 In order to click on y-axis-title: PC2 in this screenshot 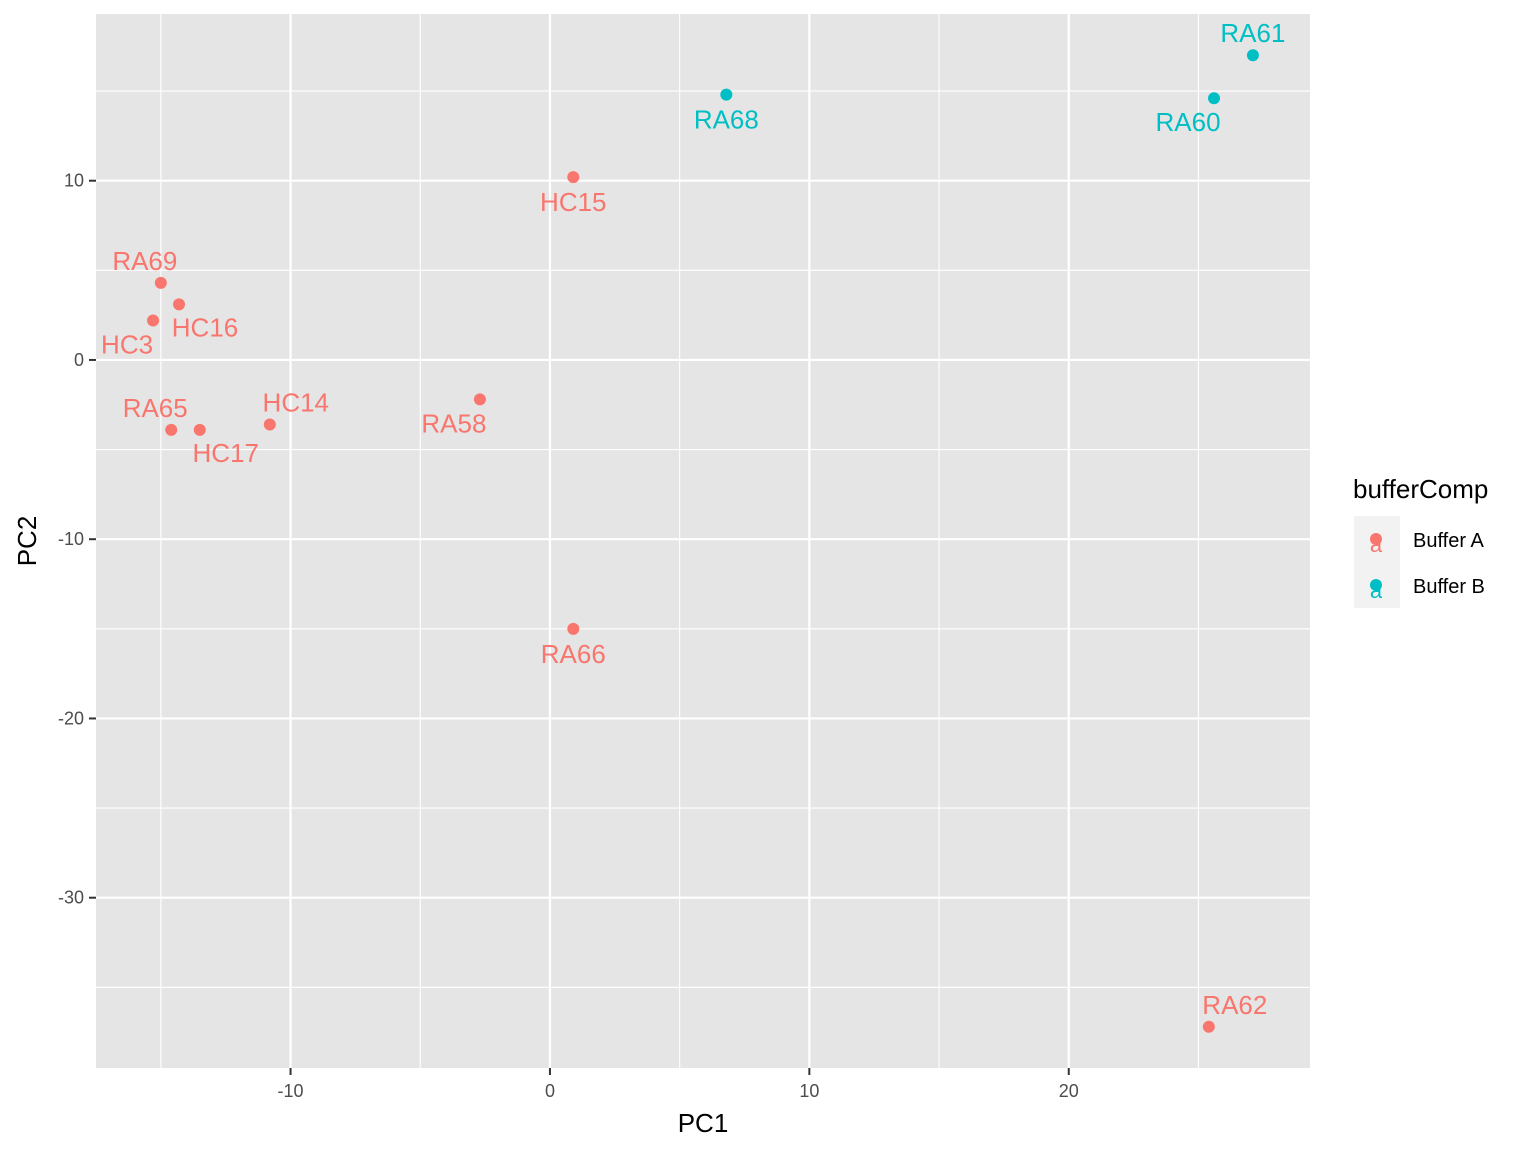, I will do `click(27, 541)`.